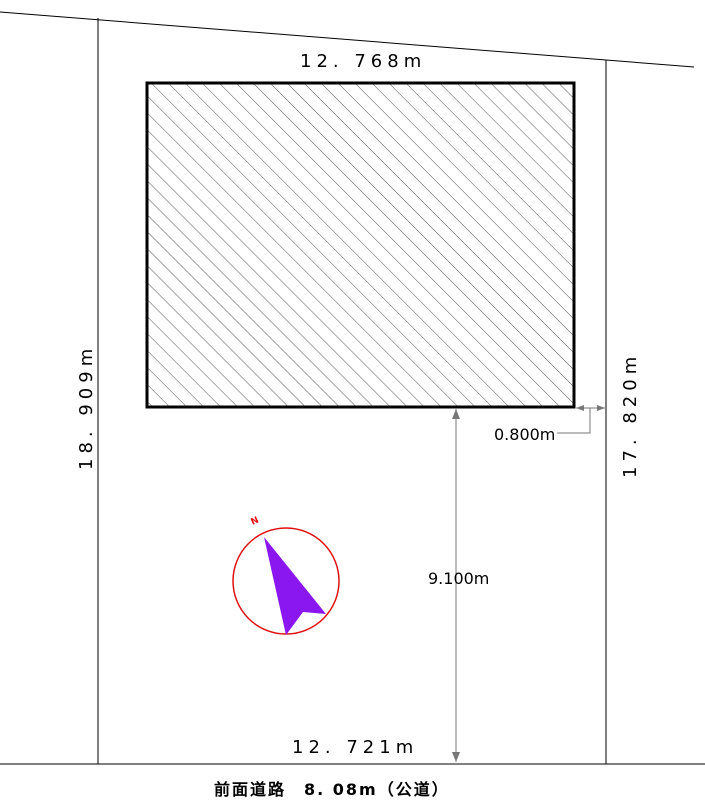  Describe the element at coordinates (332, 789) in the screenshot. I see `front-road-label: 前面道路 8. 08m（公道）` at that location.